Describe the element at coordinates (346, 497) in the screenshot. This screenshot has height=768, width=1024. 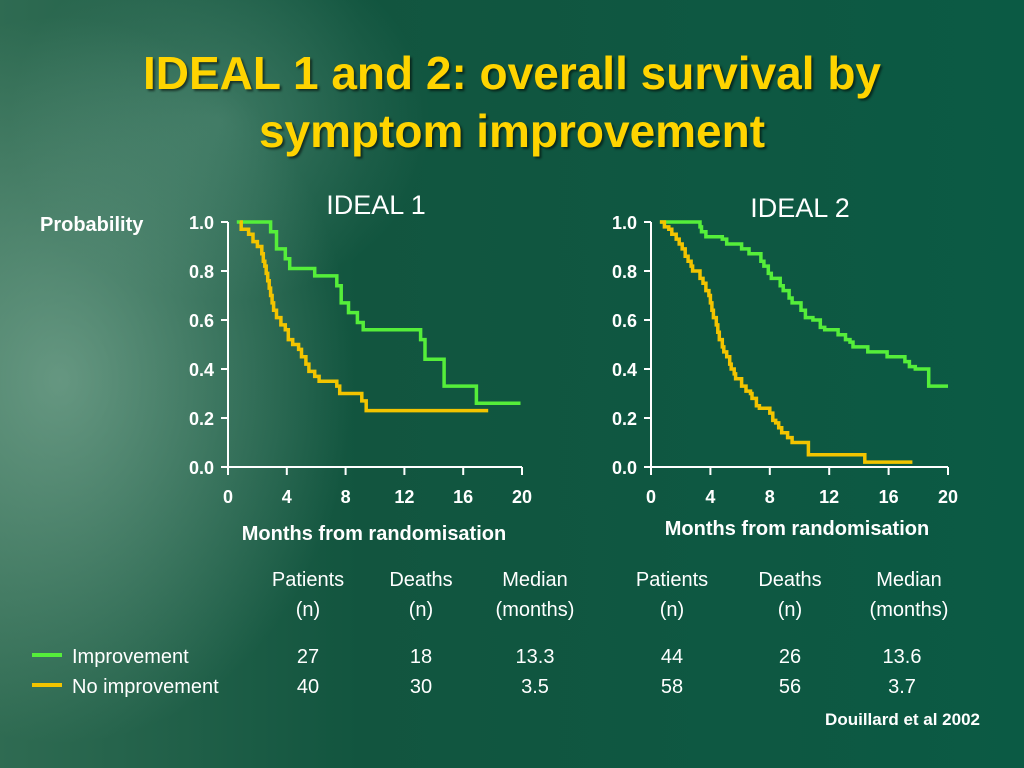
I see `chart-1-x-tick-label: 8` at that location.